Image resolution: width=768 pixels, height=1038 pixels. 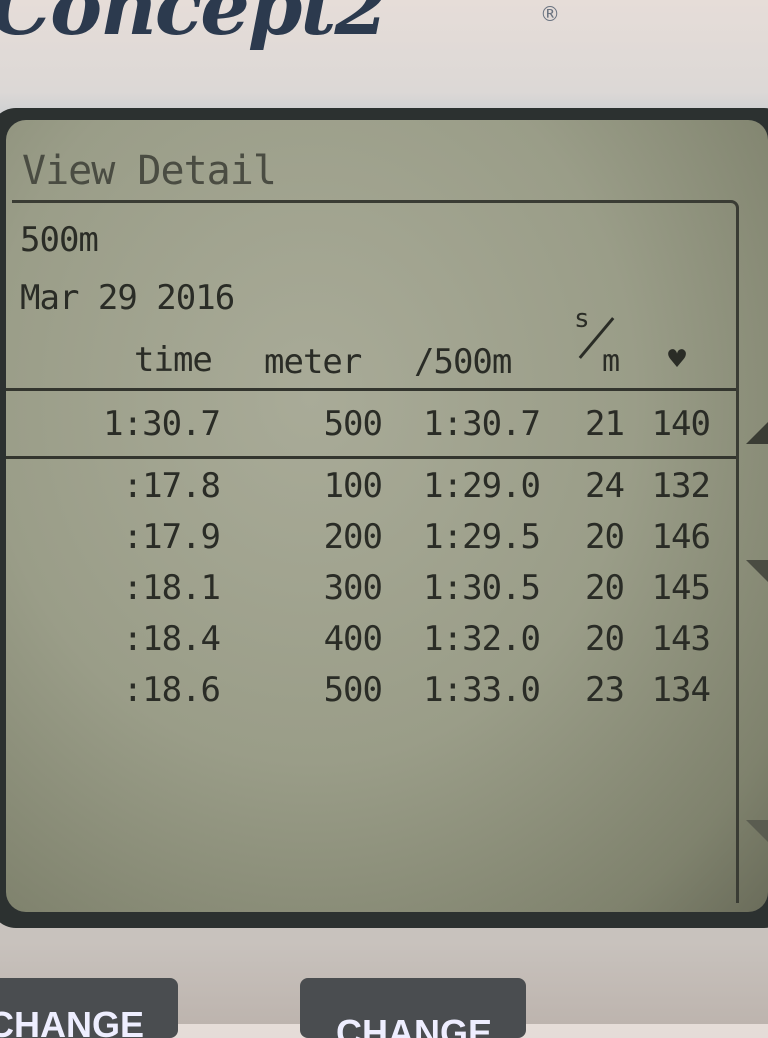 What do you see at coordinates (171, 486) in the screenshot?
I see `split-time: :17.8` at bounding box center [171, 486].